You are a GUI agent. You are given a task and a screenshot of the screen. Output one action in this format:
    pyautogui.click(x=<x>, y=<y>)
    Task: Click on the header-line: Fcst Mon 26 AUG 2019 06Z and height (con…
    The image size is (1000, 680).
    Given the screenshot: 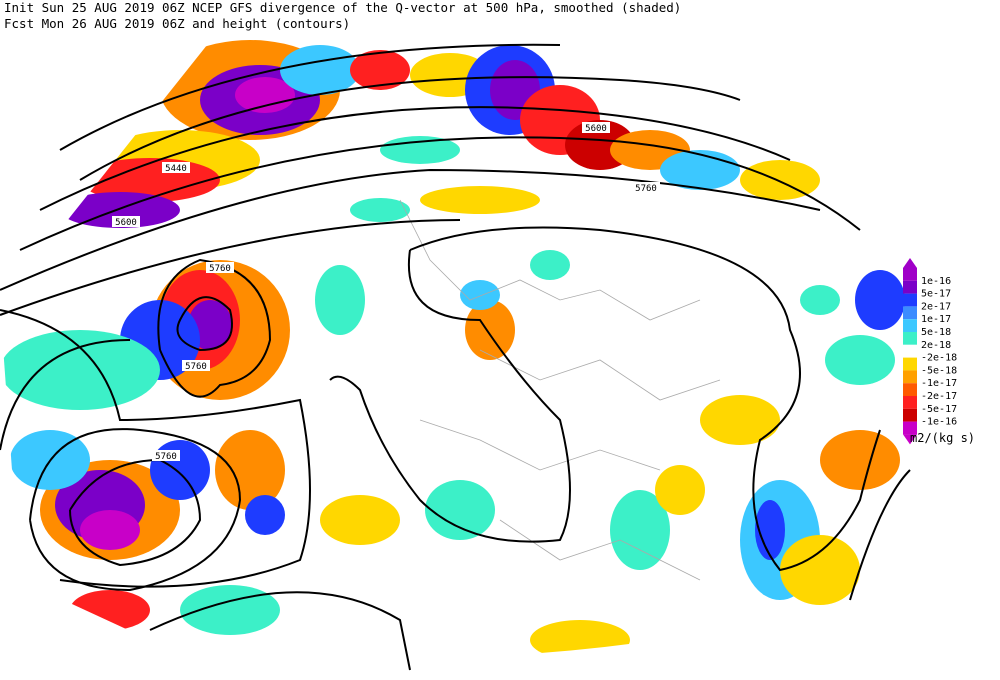 What is the action you would take?
    pyautogui.click(x=177, y=23)
    